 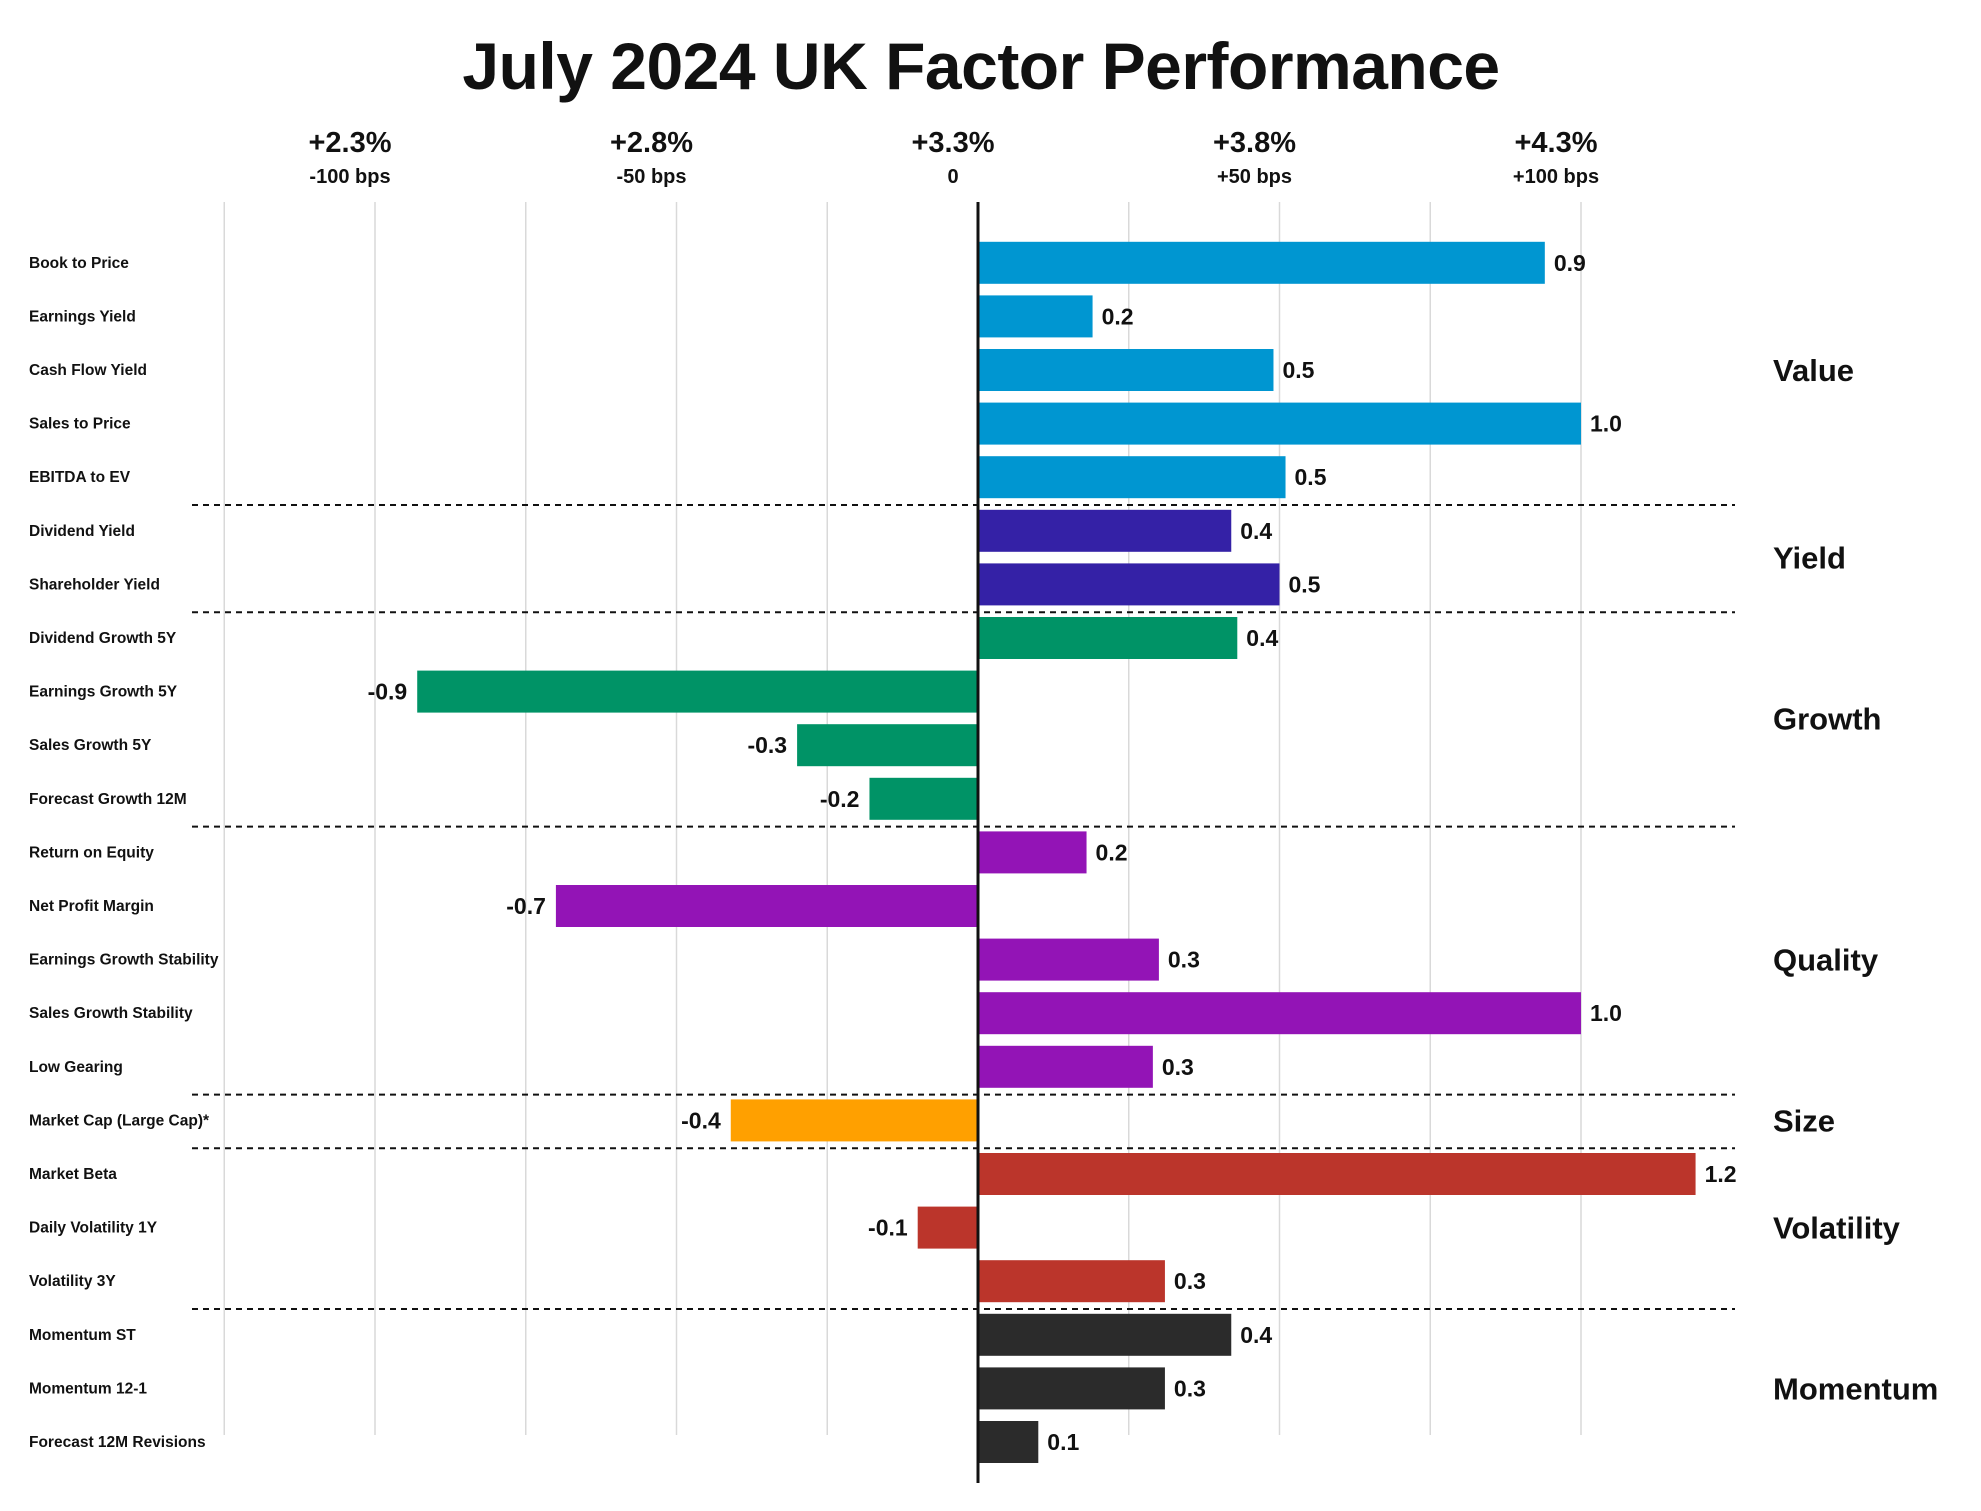 What do you see at coordinates (651, 177) in the screenshot?
I see `x-tick-sublabel: -50 bps` at bounding box center [651, 177].